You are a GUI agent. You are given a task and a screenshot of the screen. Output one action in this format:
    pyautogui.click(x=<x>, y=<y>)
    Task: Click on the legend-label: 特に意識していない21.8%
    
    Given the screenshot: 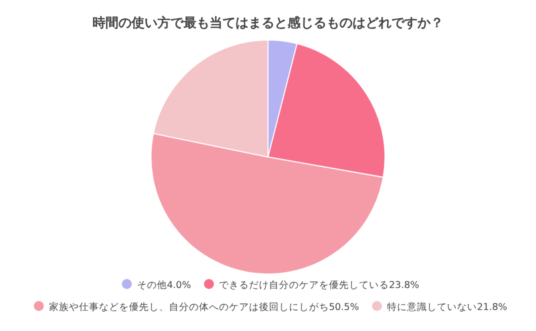 What is the action you would take?
    pyautogui.click(x=447, y=307)
    